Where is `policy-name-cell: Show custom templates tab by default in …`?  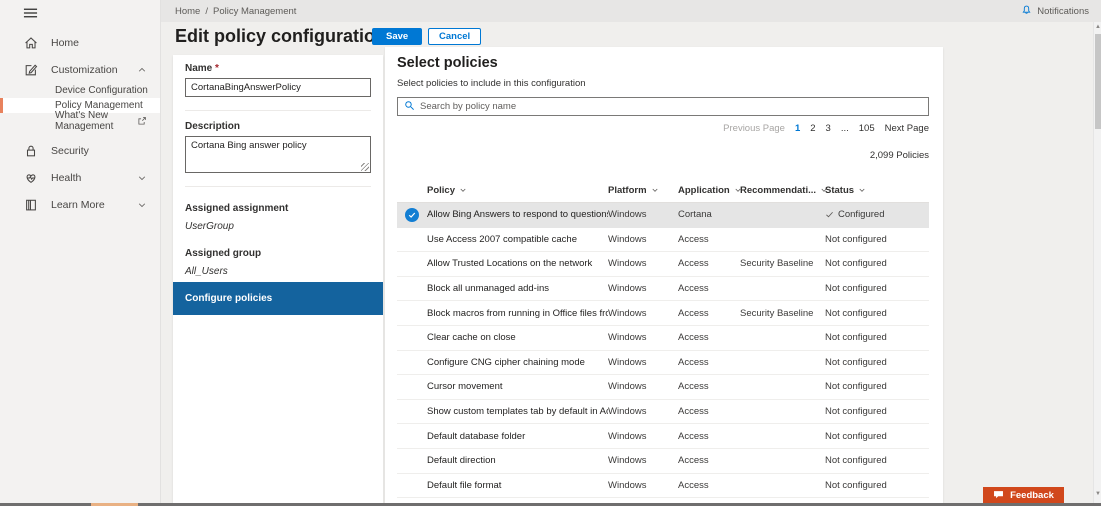 policy-name-cell: Show custom templates tab by default in … is located at coordinates (517, 412).